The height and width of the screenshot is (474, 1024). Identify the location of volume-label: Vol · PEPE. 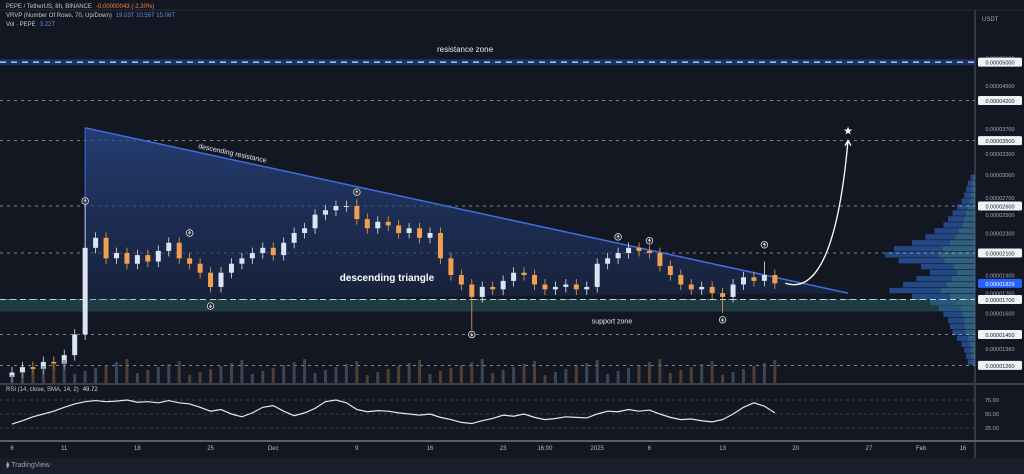
(21, 25).